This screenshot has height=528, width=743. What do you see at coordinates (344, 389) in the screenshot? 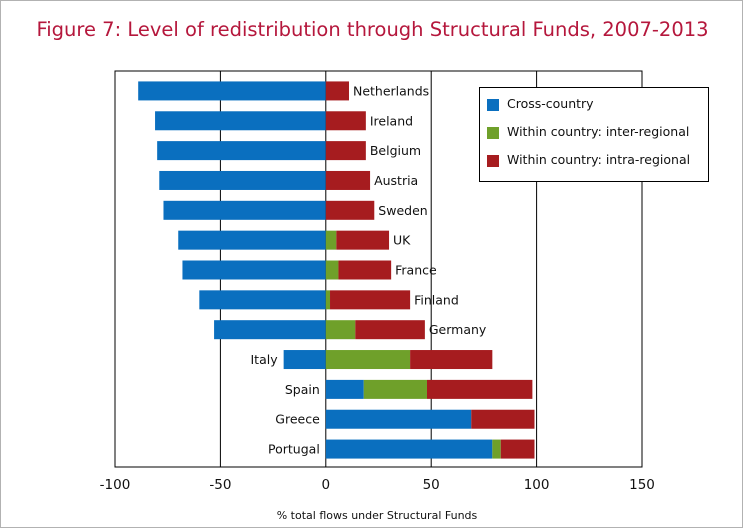
I see `bar-spain-cross-country` at bounding box center [344, 389].